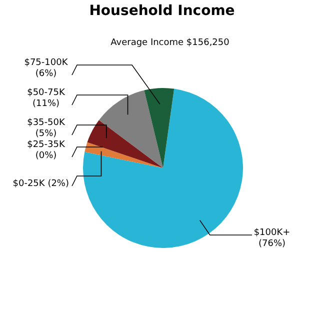  What do you see at coordinates (162, 11) in the screenshot?
I see `chart-title: Household Income` at bounding box center [162, 11].